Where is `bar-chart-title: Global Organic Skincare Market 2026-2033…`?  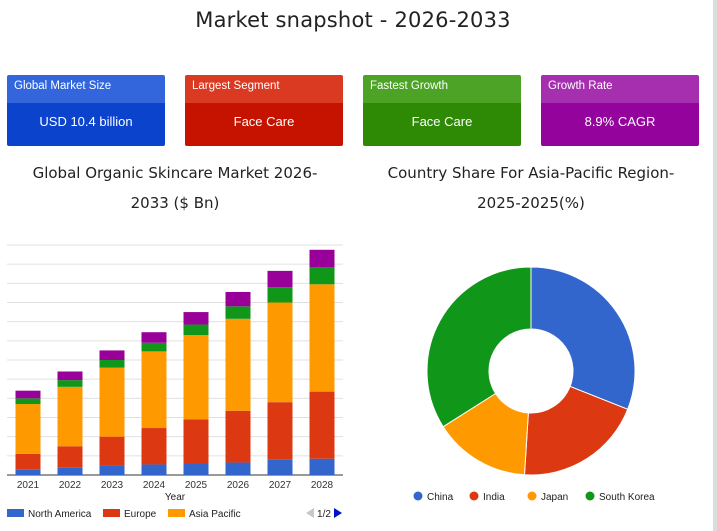
bar-chart-title: Global Organic Skincare Market 2026-2033… is located at coordinates (175, 188).